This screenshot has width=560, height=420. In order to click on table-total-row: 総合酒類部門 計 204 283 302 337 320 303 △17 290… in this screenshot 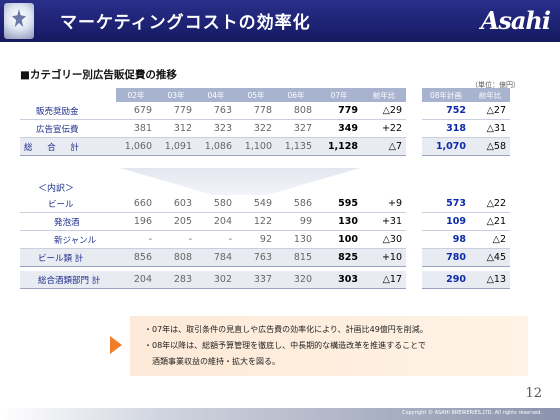, I will do `click(265, 280)`.